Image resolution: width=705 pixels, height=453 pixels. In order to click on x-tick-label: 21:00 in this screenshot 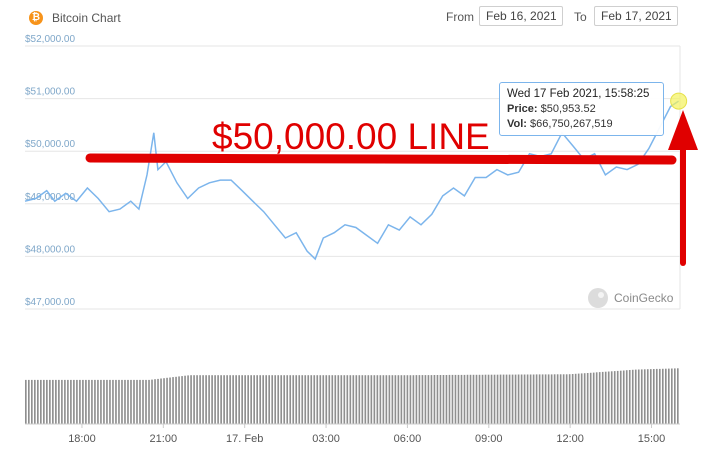, I will do `click(164, 439)`.